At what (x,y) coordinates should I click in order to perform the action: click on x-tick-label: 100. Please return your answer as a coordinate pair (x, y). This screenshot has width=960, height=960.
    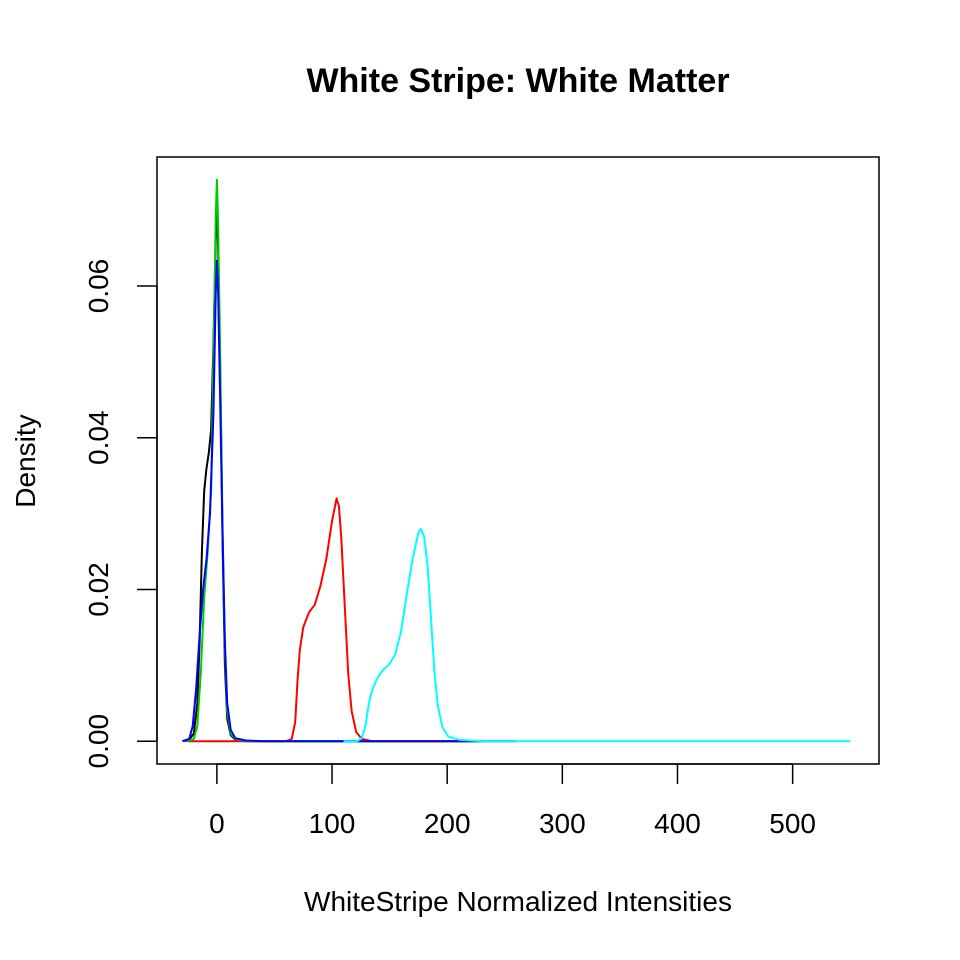
    Looking at the image, I should click on (332, 823).